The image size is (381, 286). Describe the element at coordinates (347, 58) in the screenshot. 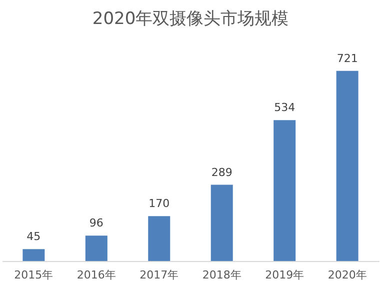

I see `data-label: 721` at that location.